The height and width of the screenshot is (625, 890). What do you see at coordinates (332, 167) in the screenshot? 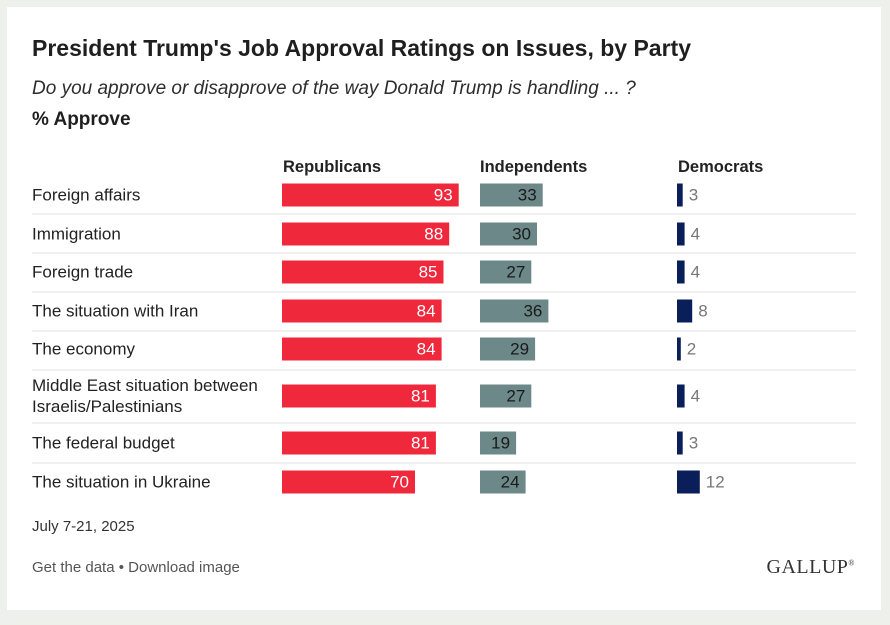
I see `column-header-republicans: Republicans` at bounding box center [332, 167].